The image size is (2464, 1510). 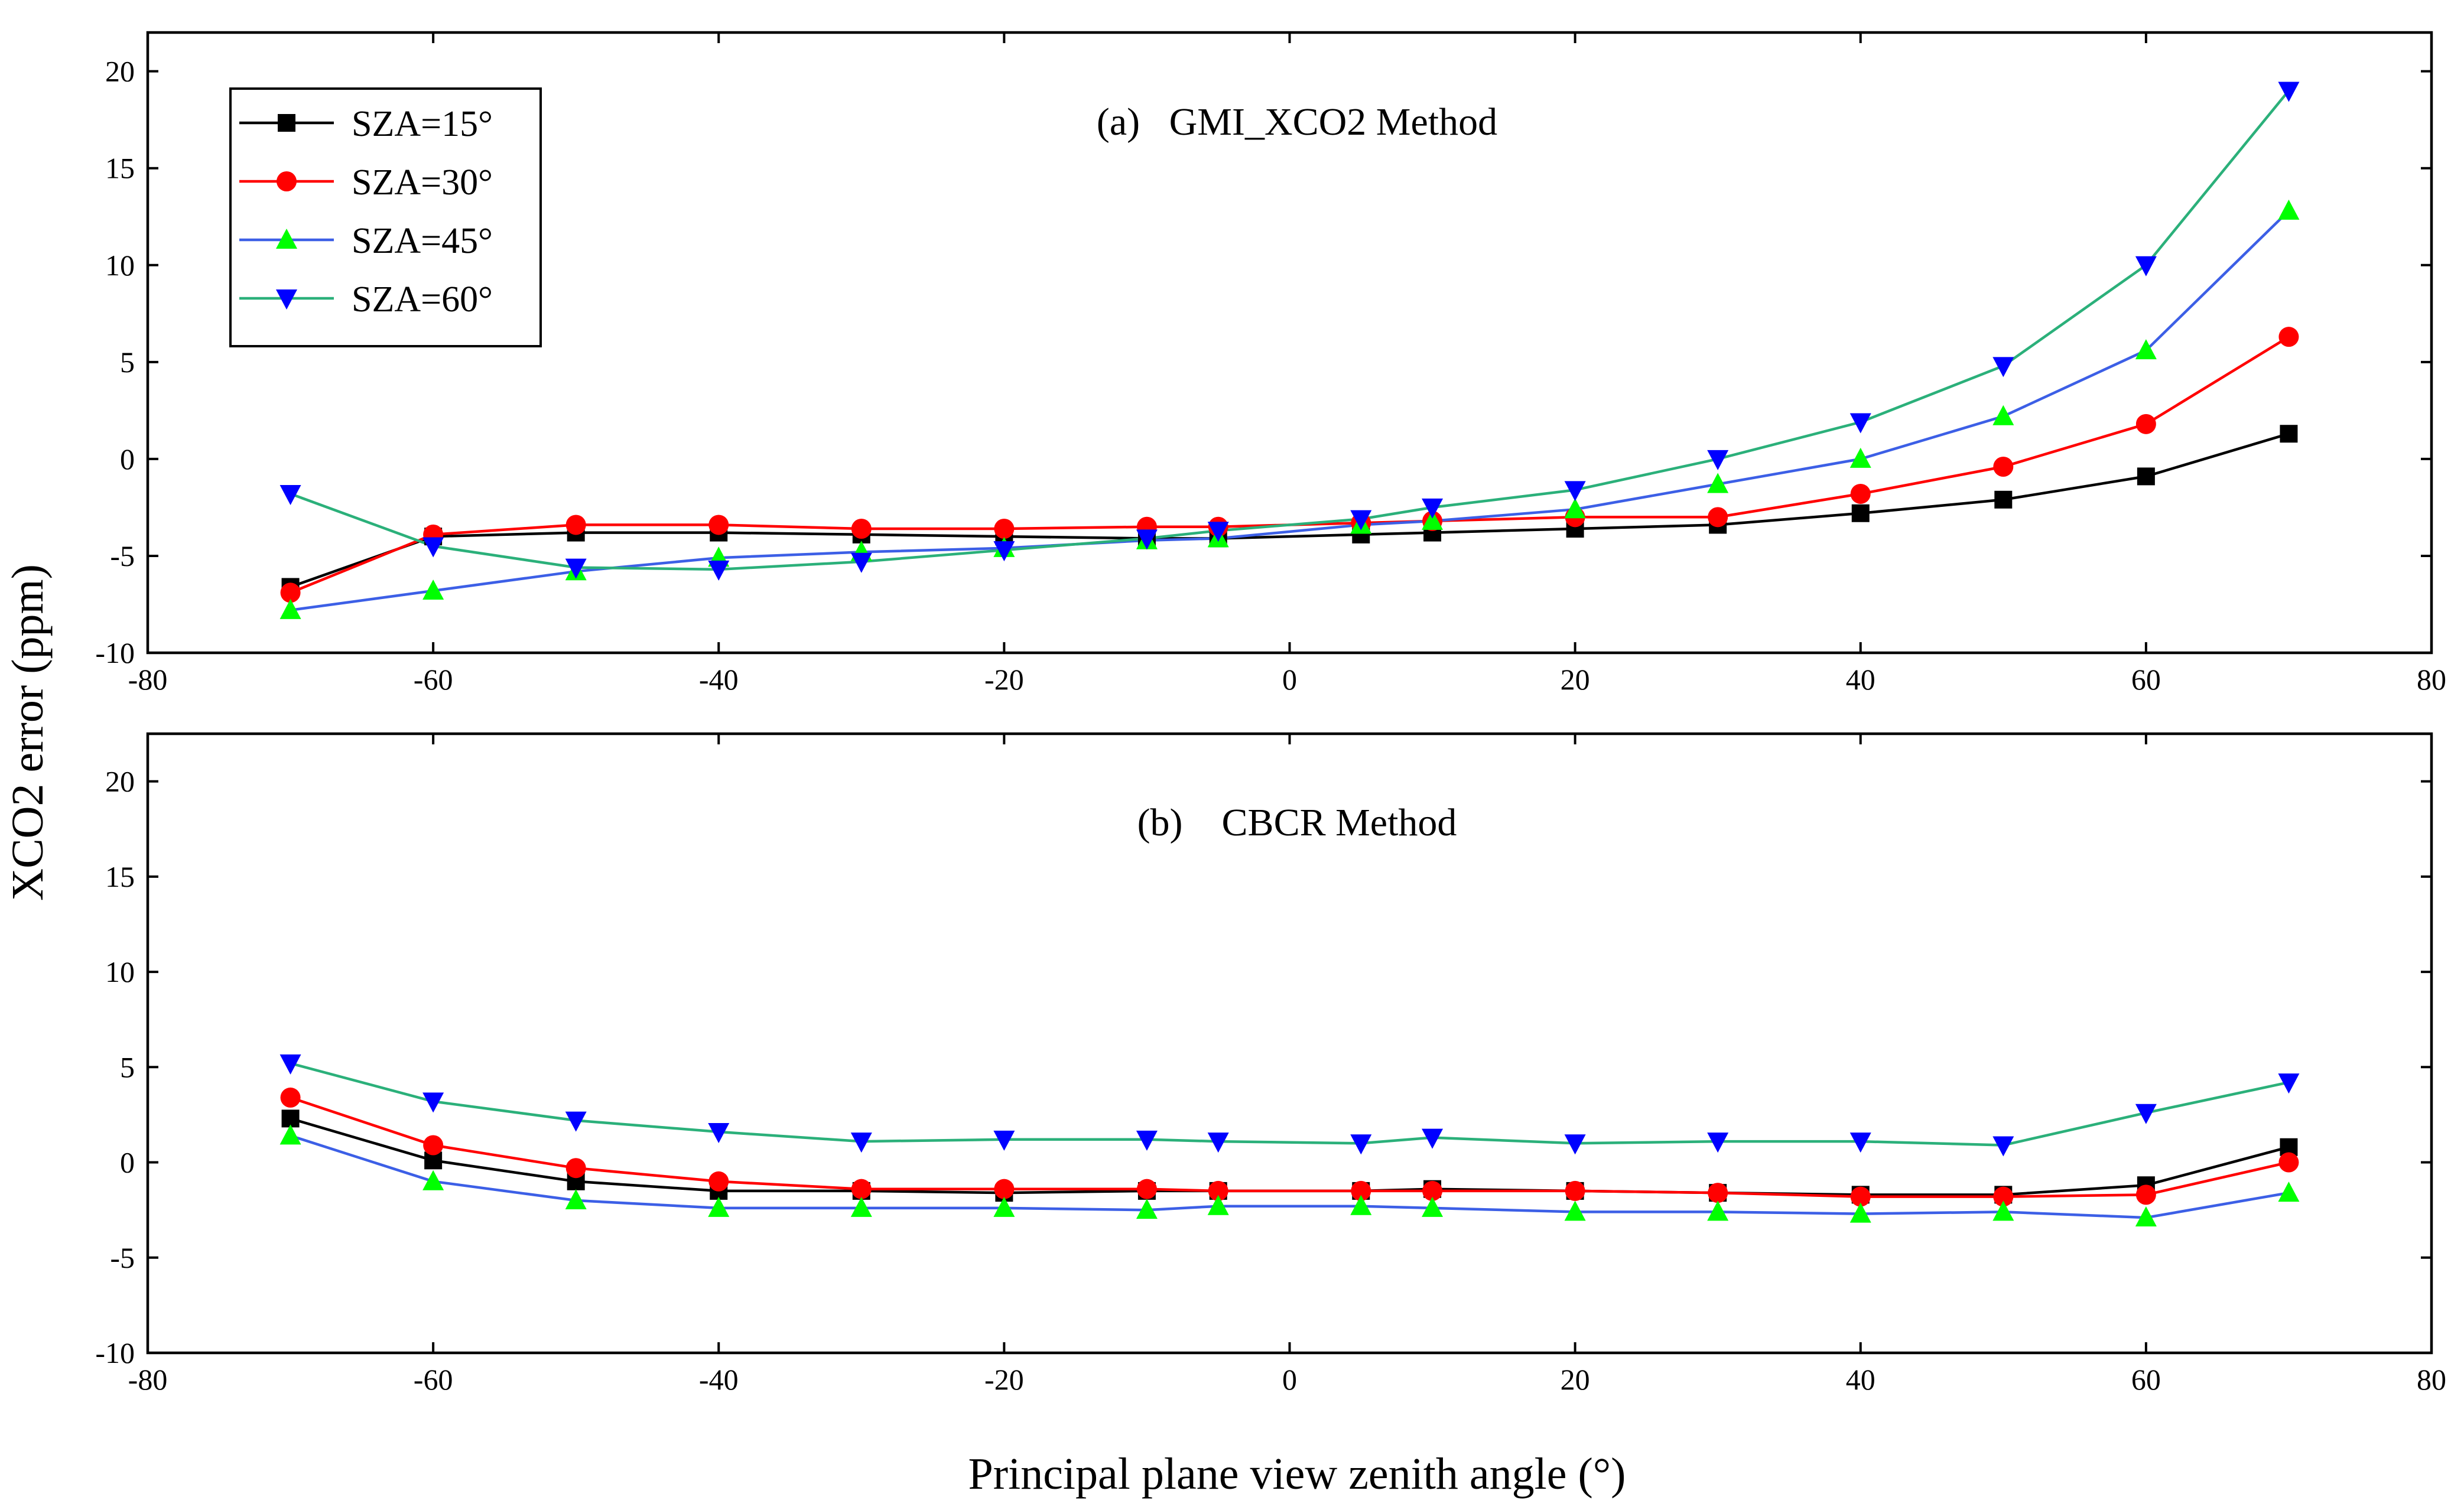 I want to click on x-tick-label: 60, so click(x=2146, y=1379).